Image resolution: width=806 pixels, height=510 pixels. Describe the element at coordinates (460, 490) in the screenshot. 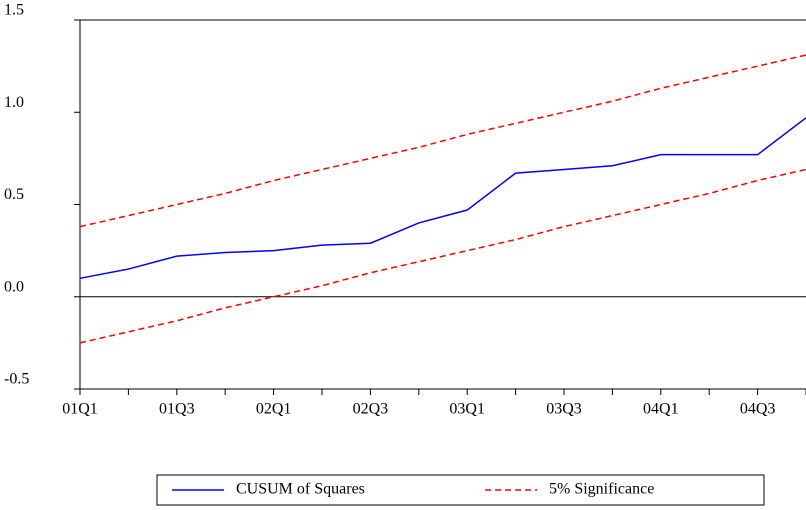

I see `legend-box` at that location.